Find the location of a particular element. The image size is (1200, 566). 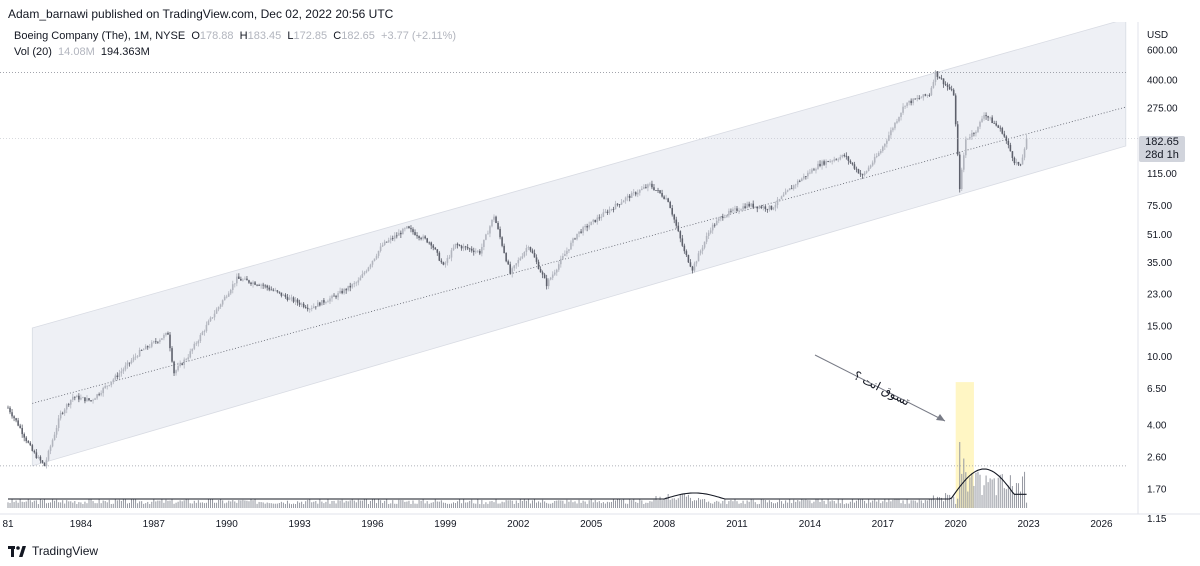

x-tick-label: 2026 is located at coordinates (1101, 523).